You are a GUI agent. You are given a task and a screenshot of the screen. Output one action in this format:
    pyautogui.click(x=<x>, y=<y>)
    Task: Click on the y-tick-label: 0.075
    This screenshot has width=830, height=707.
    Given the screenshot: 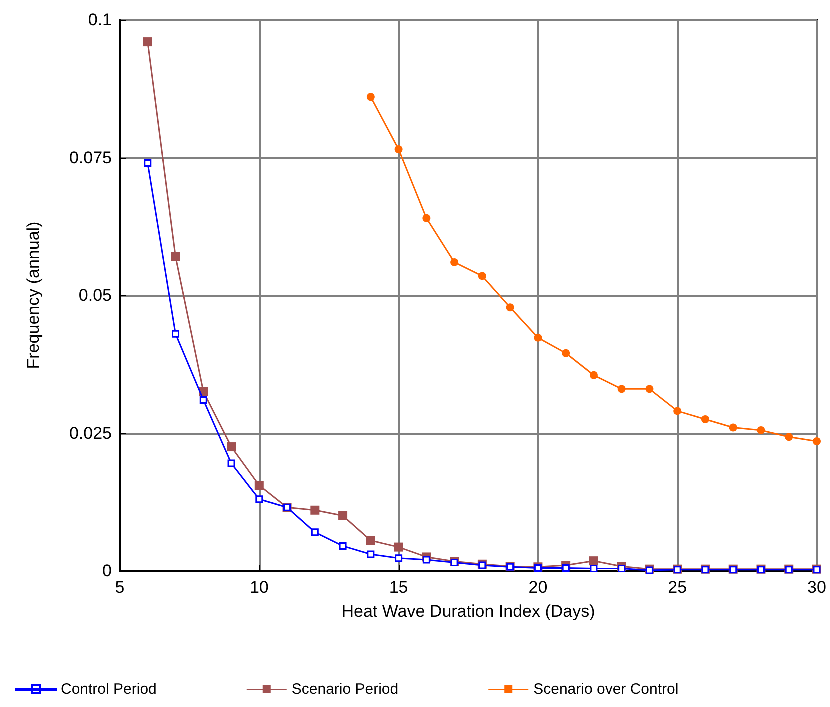 What is the action you would take?
    pyautogui.click(x=90, y=158)
    